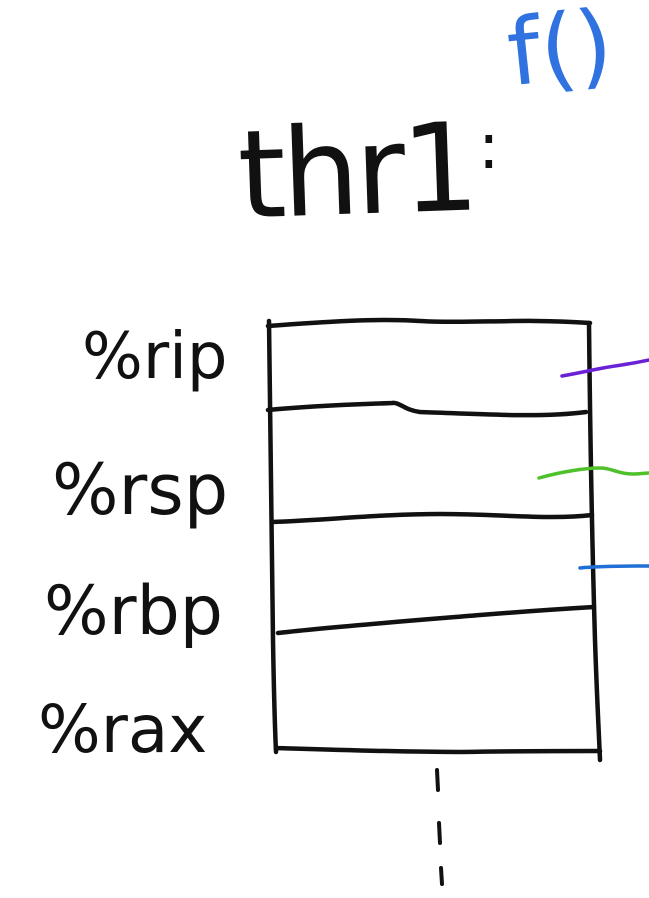  Describe the element at coordinates (604, 368) in the screenshot. I see `rip-pointer-line` at that location.